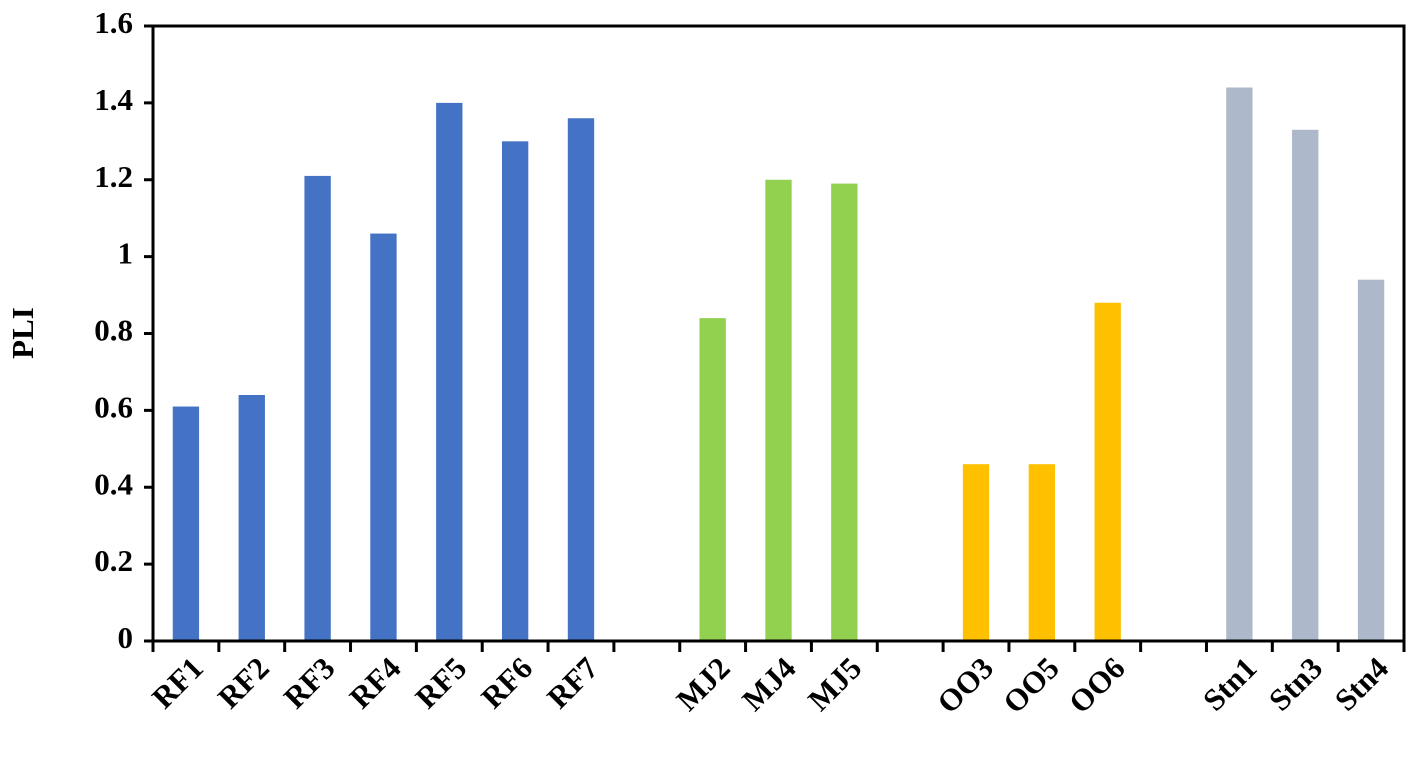  What do you see at coordinates (572, 682) in the screenshot?
I see `x-tick-label: RF7` at bounding box center [572, 682].